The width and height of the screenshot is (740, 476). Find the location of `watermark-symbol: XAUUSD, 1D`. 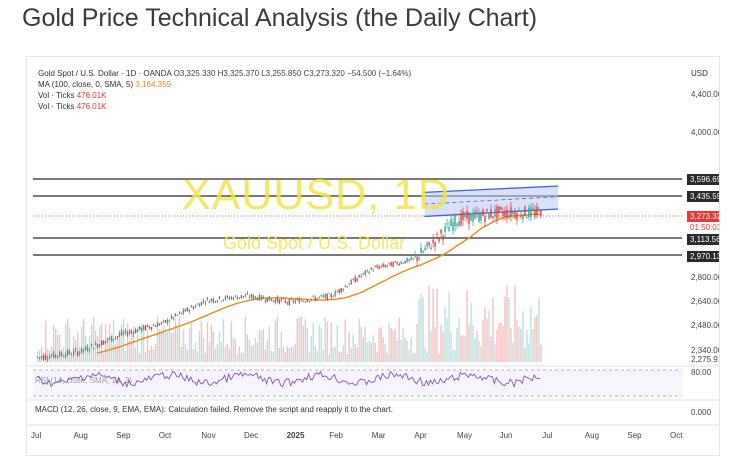

watermark-symbol: XAUUSD, 1D is located at coordinates (316, 195).